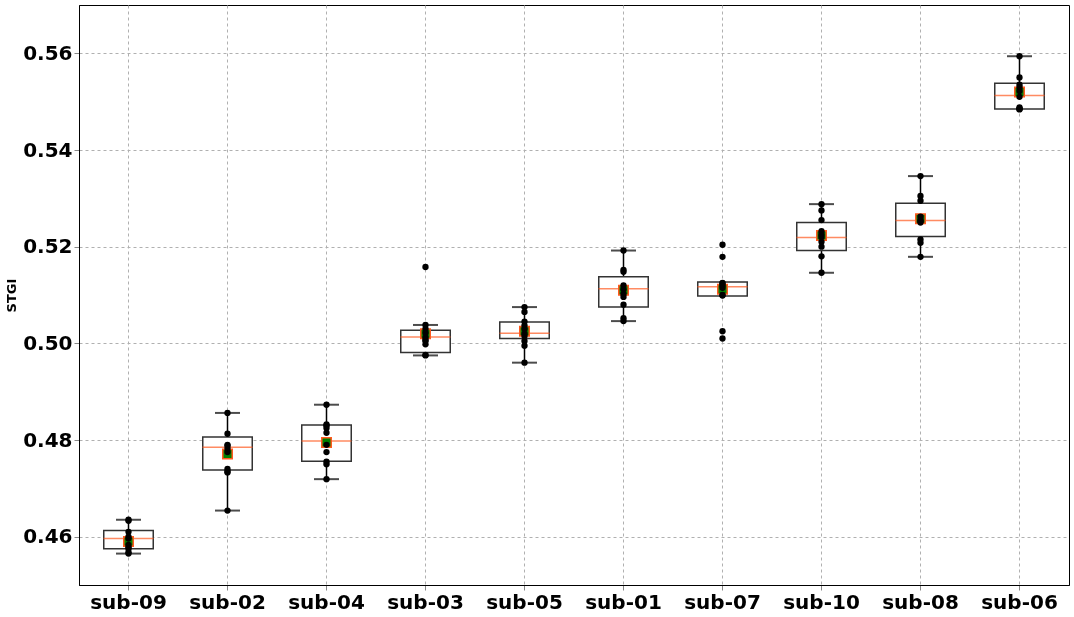 The image size is (1074, 617). What do you see at coordinates (48, 439) in the screenshot?
I see `y-tick-label: 0.48` at bounding box center [48, 439].